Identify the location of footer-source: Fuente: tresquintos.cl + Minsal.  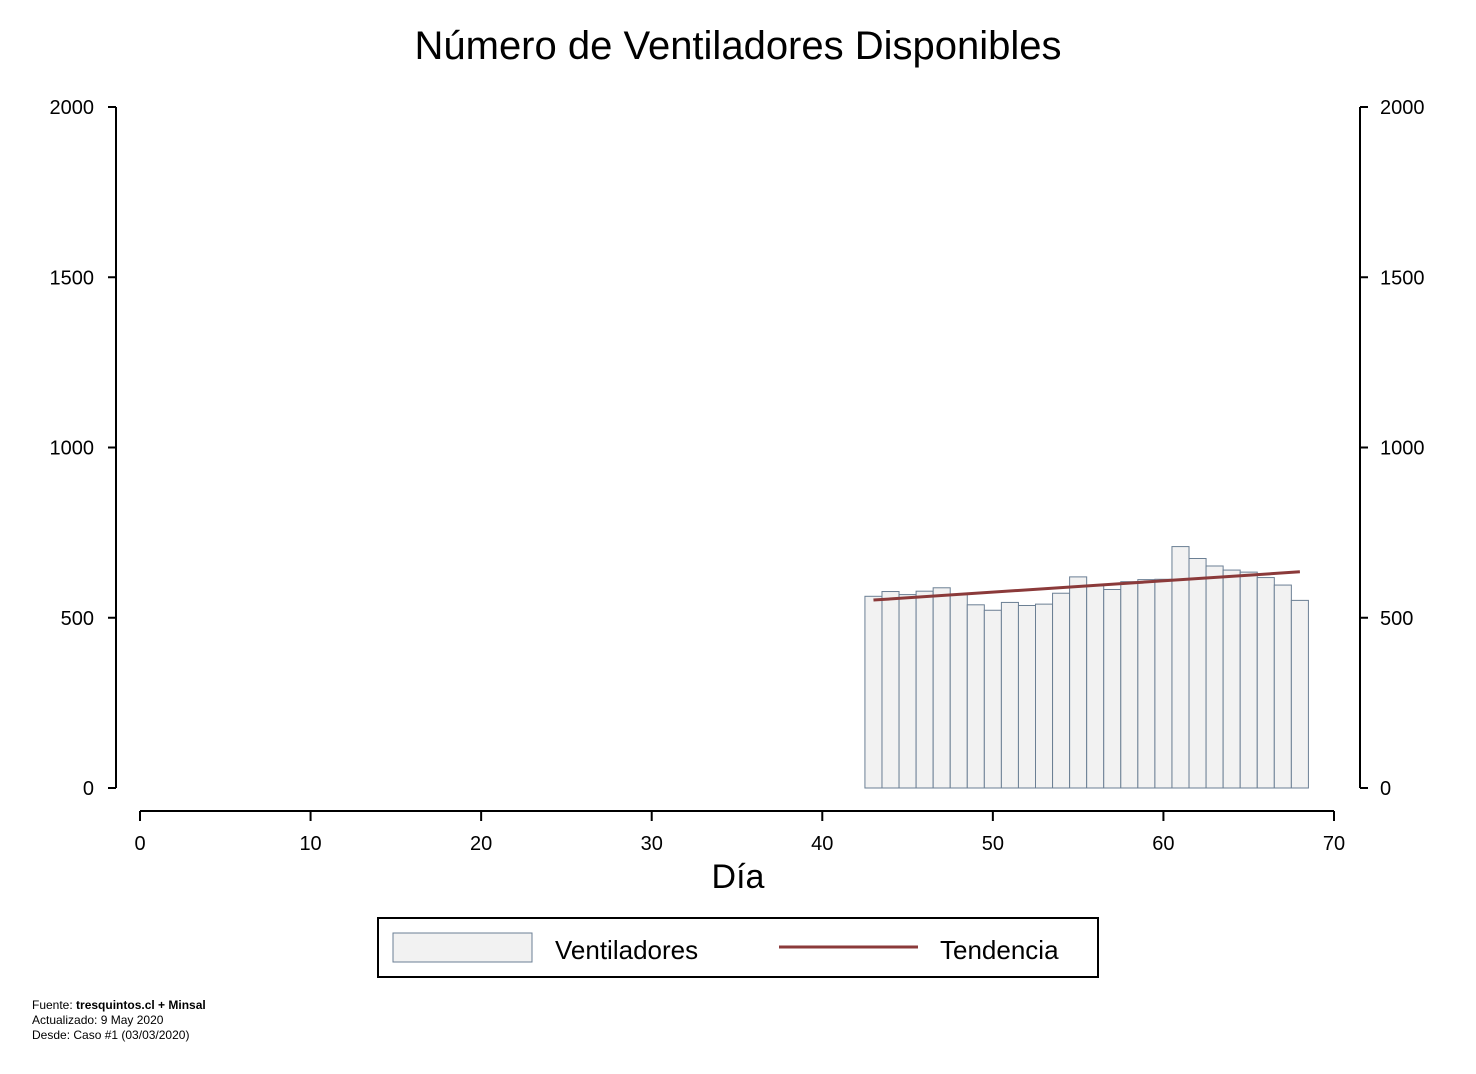
(119, 1005).